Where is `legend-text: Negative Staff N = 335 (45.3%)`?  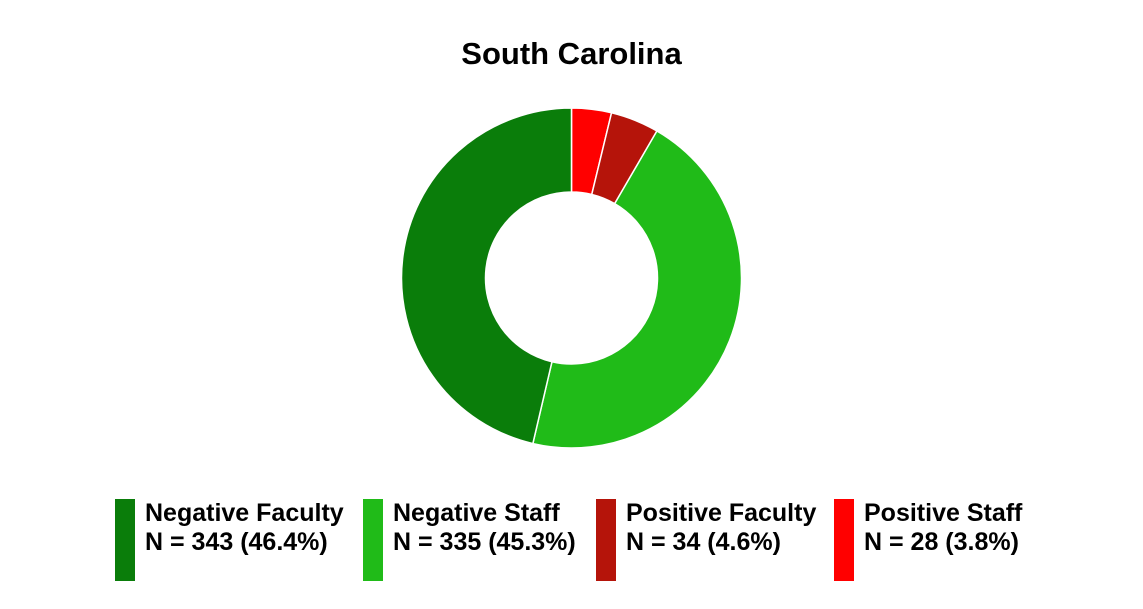
legend-text: Negative Staff N = 335 (45.3%) is located at coordinates (484, 528).